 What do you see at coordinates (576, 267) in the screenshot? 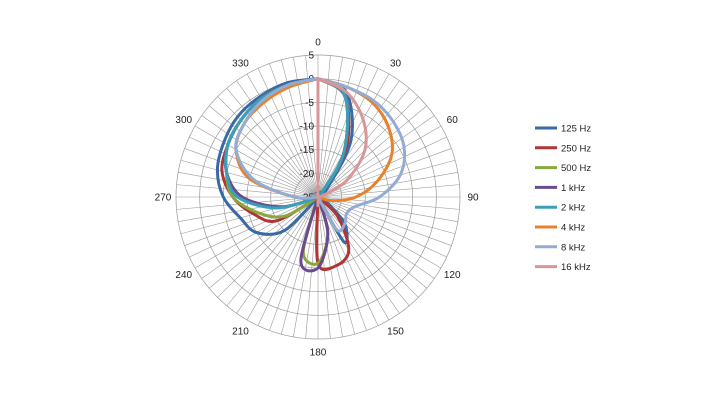
I see `legend-entry: 16 kHz` at bounding box center [576, 267].